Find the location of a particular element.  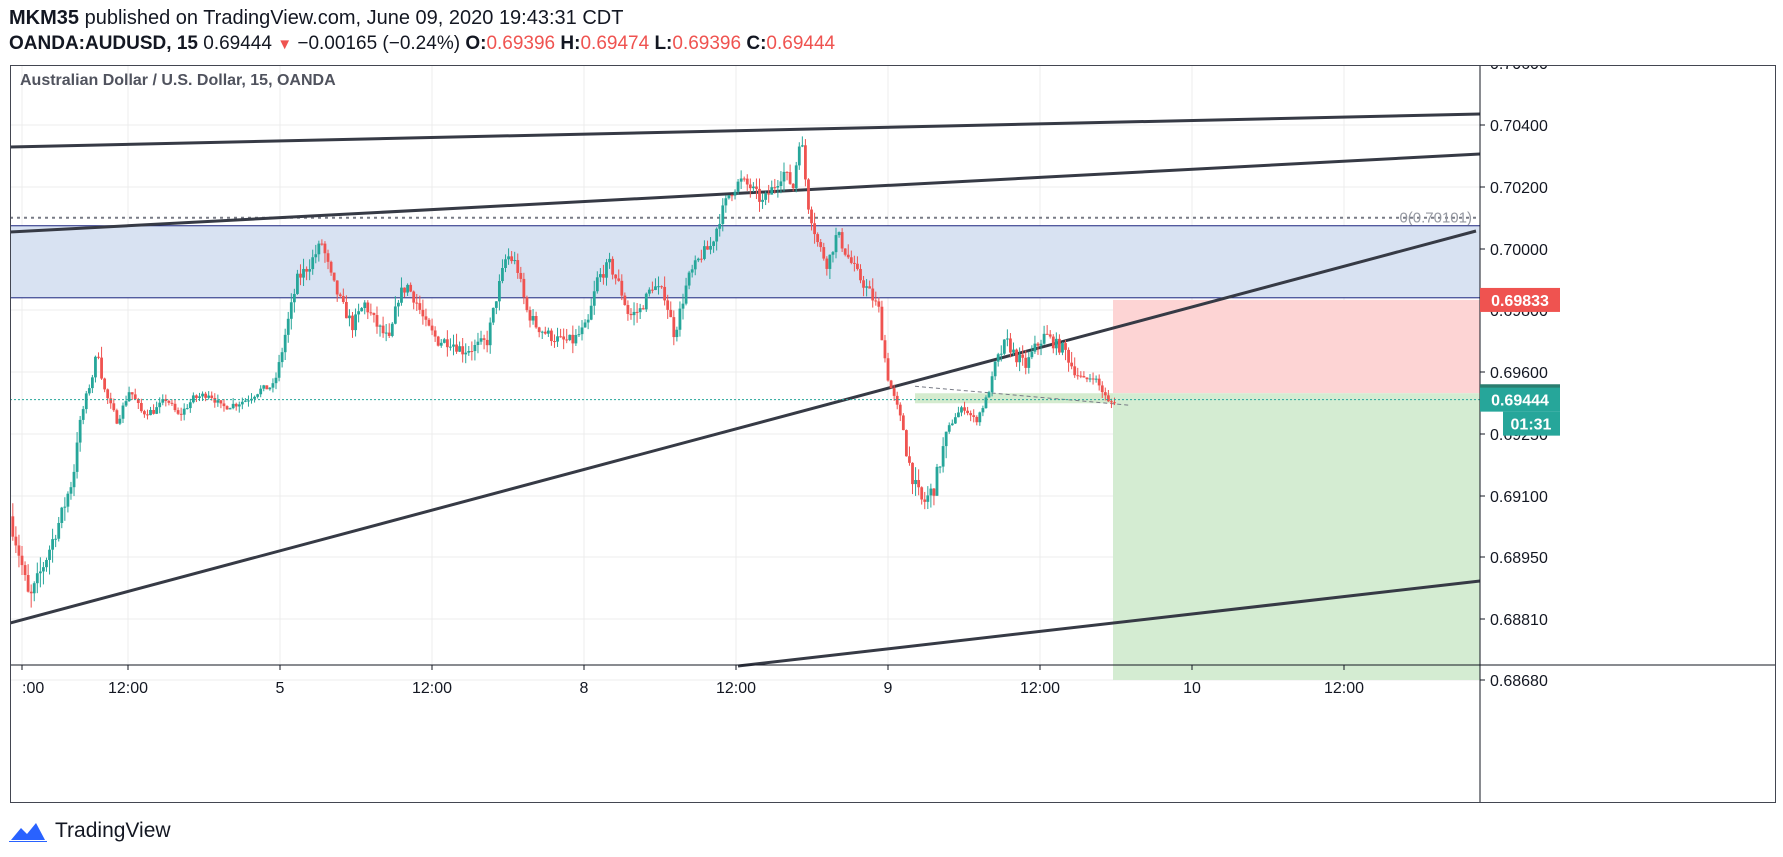

open-label: O: is located at coordinates (476, 43).